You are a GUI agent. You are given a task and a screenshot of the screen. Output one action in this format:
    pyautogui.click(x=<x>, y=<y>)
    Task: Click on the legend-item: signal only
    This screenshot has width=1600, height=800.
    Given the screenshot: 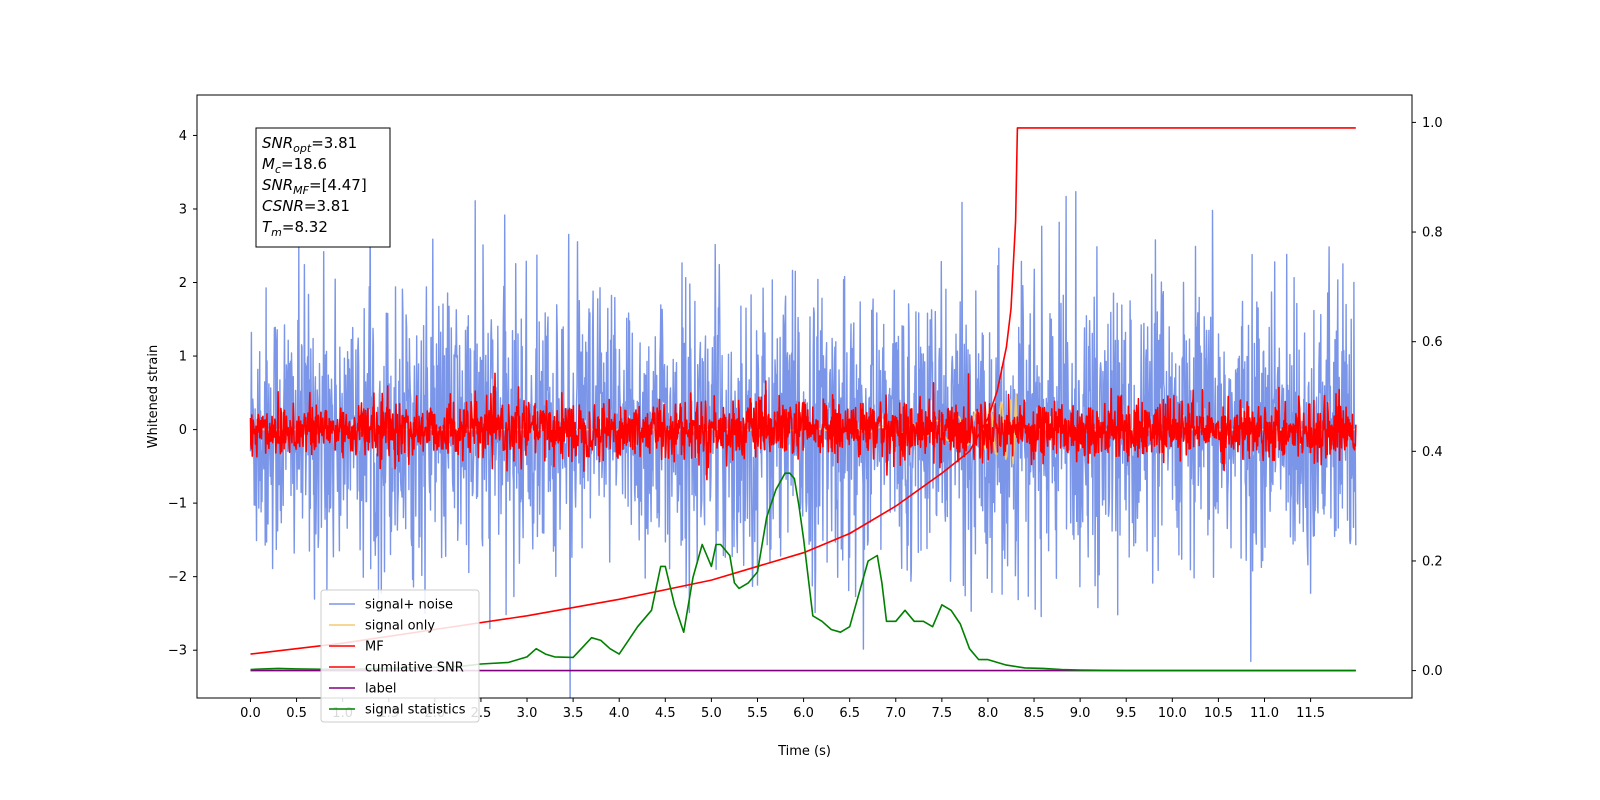 What is the action you would take?
    pyautogui.click(x=382, y=626)
    